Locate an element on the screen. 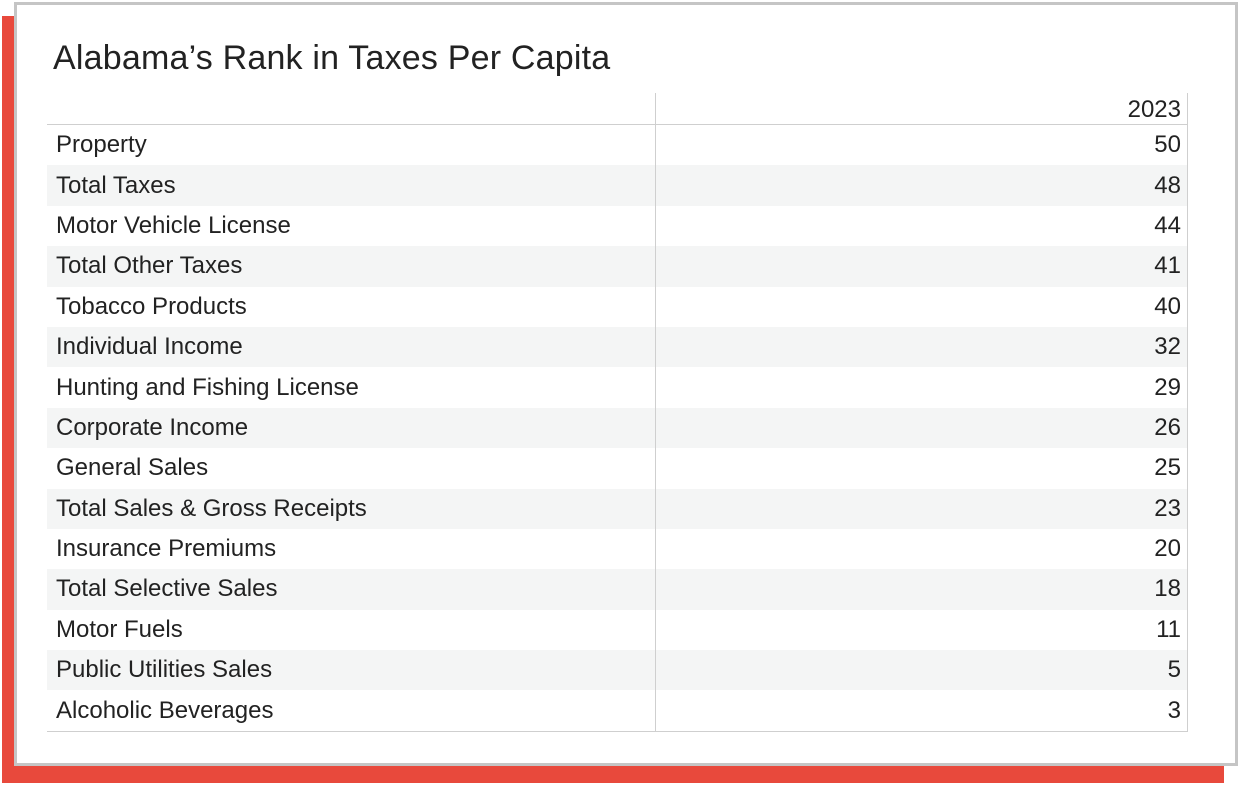 Image resolution: width=1246 pixels, height=785 pixels. row-label: Insurance Premiums is located at coordinates (166, 549).